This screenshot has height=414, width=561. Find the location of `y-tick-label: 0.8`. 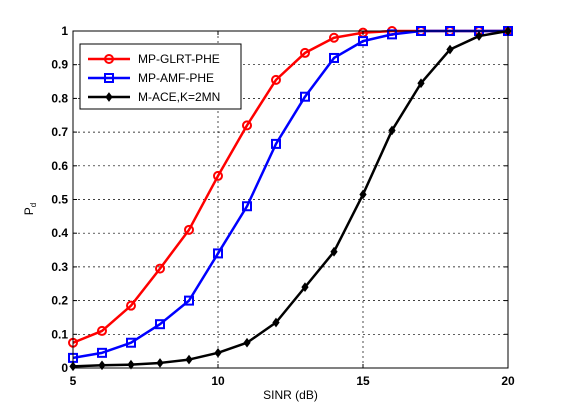

y-tick-label: 0.8 is located at coordinates (59, 98).